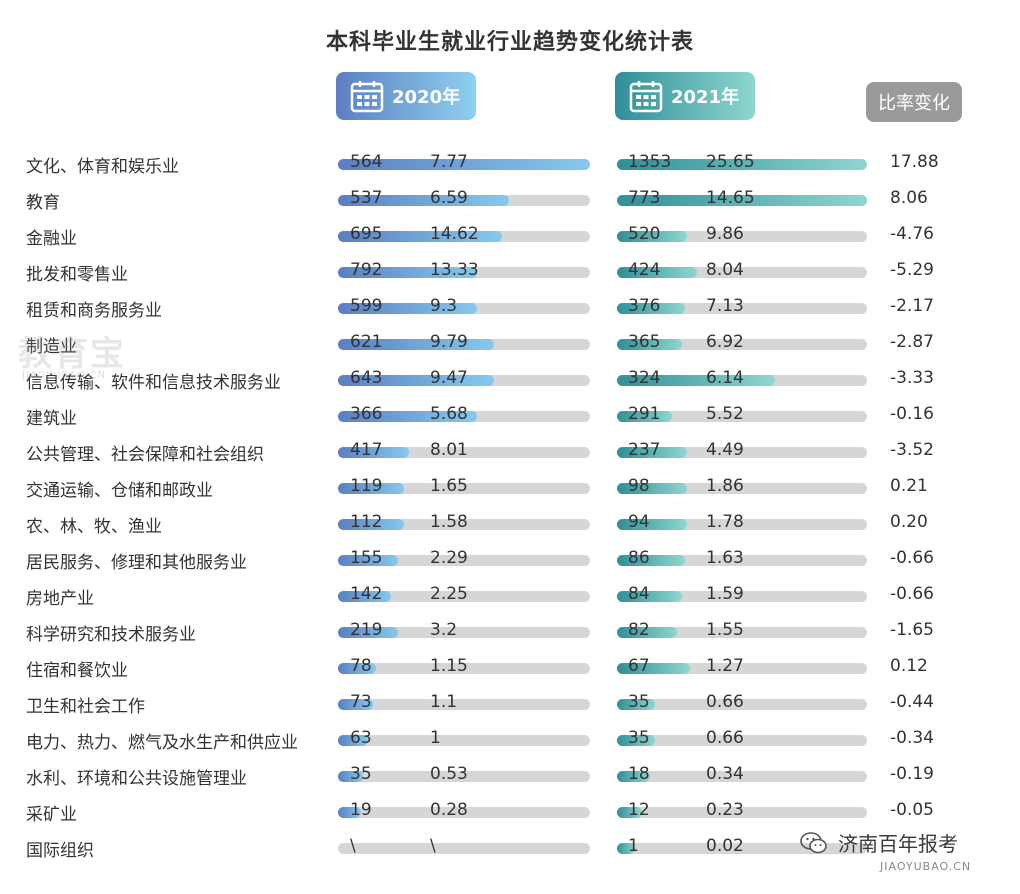  I want to click on percent-2021-label: 0.34, so click(725, 774).